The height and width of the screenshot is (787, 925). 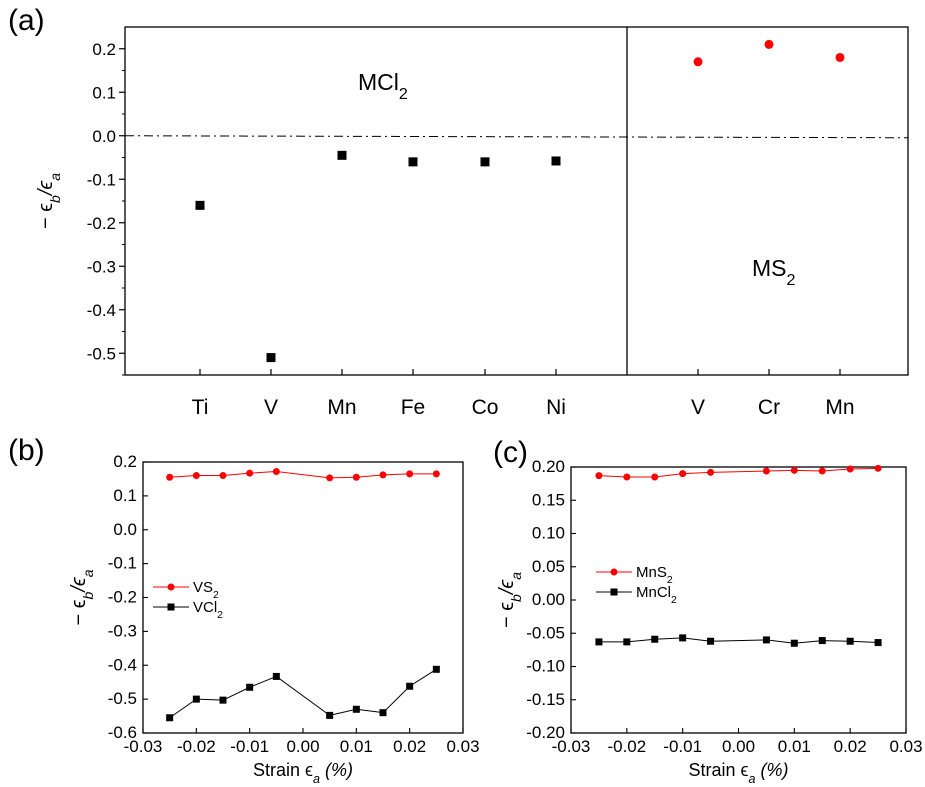 I want to click on y-axis-label-subscript: b, so click(x=55, y=199).